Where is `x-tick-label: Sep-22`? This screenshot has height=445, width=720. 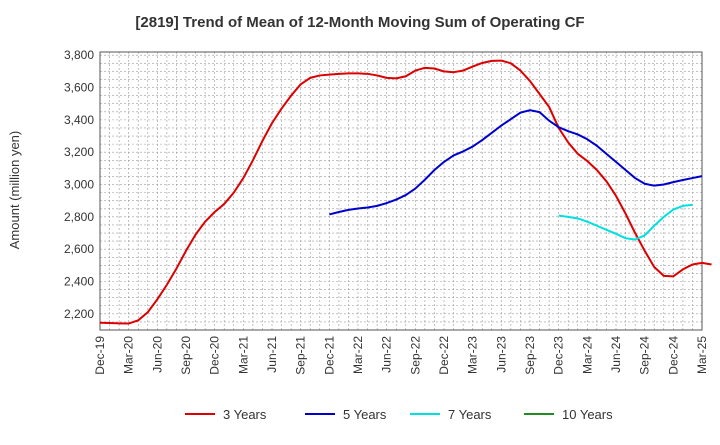
x-tick-label: Sep-22 is located at coordinates (415, 355).